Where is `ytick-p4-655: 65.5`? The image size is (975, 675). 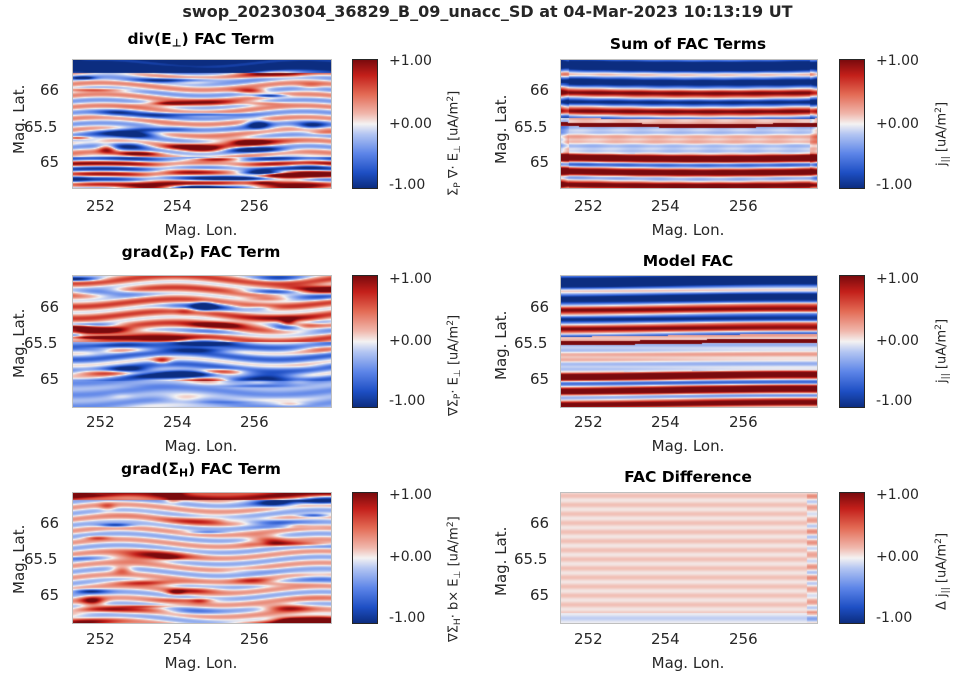 ytick-p4-655: 65.5 is located at coordinates (531, 343).